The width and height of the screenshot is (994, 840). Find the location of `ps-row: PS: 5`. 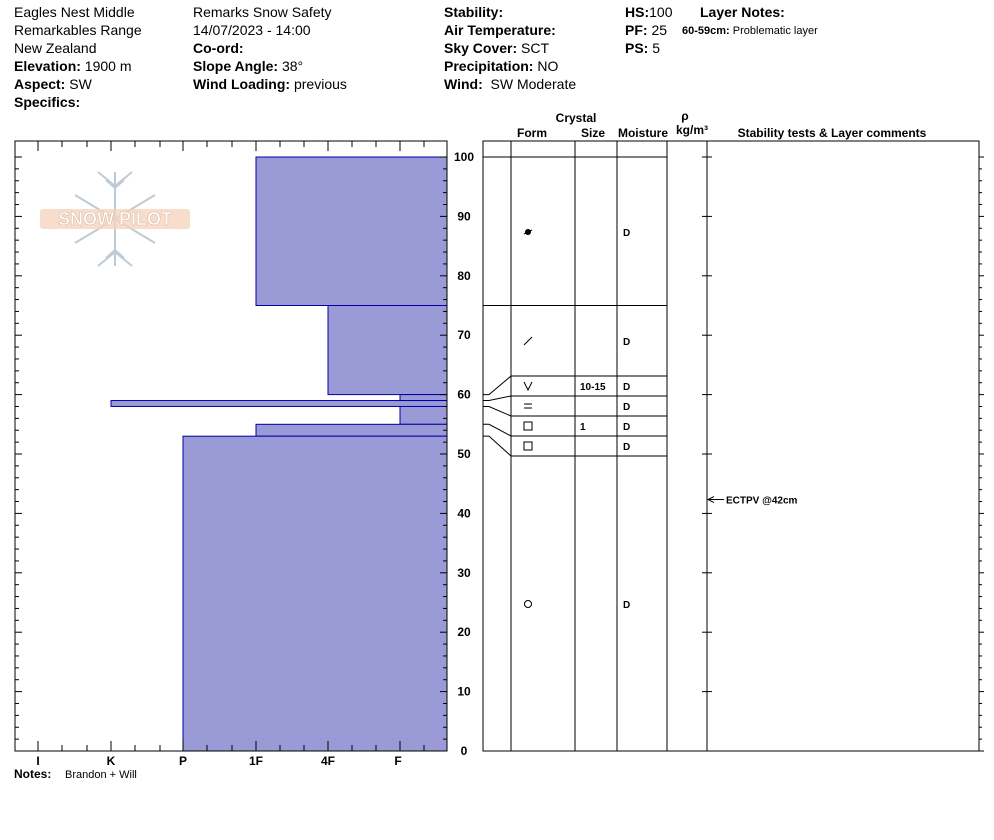

ps-row: PS: 5 is located at coordinates (643, 48).